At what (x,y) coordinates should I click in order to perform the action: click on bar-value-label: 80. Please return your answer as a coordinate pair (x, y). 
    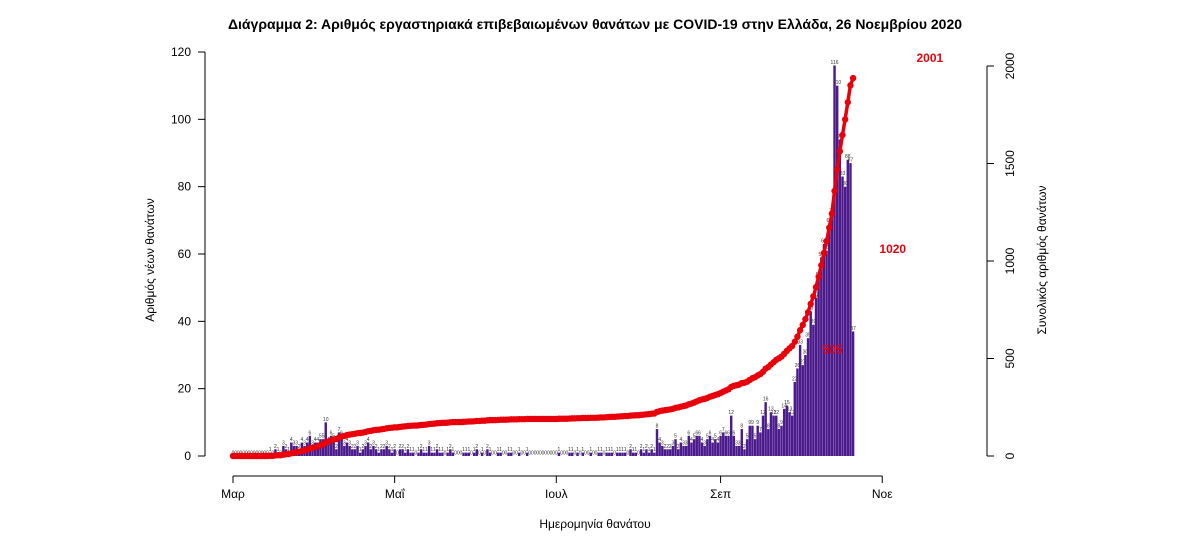
    Looking at the image, I should click on (845, 184).